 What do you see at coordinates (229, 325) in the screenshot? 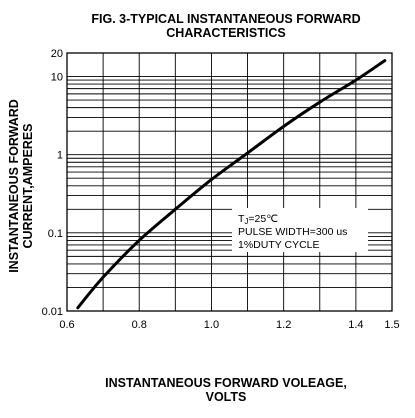
I see `x-axis-ticks: 0.6 0.8 1.0 1.2 1.4 1.5` at bounding box center [229, 325].